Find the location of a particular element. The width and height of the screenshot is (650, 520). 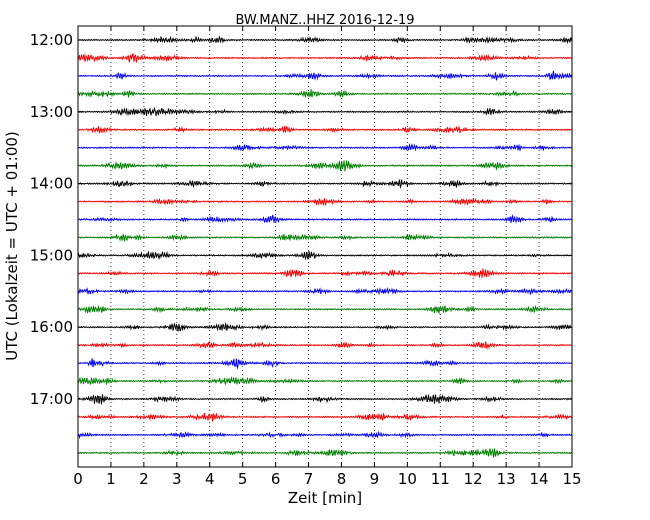

x-tick-label: 7 is located at coordinates (309, 479).